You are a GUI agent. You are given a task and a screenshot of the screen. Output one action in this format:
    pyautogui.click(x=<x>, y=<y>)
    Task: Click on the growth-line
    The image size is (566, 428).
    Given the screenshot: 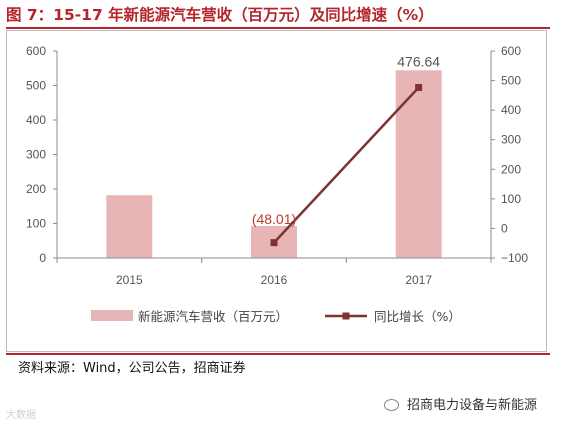 What is the action you would take?
    pyautogui.click(x=346, y=165)
    